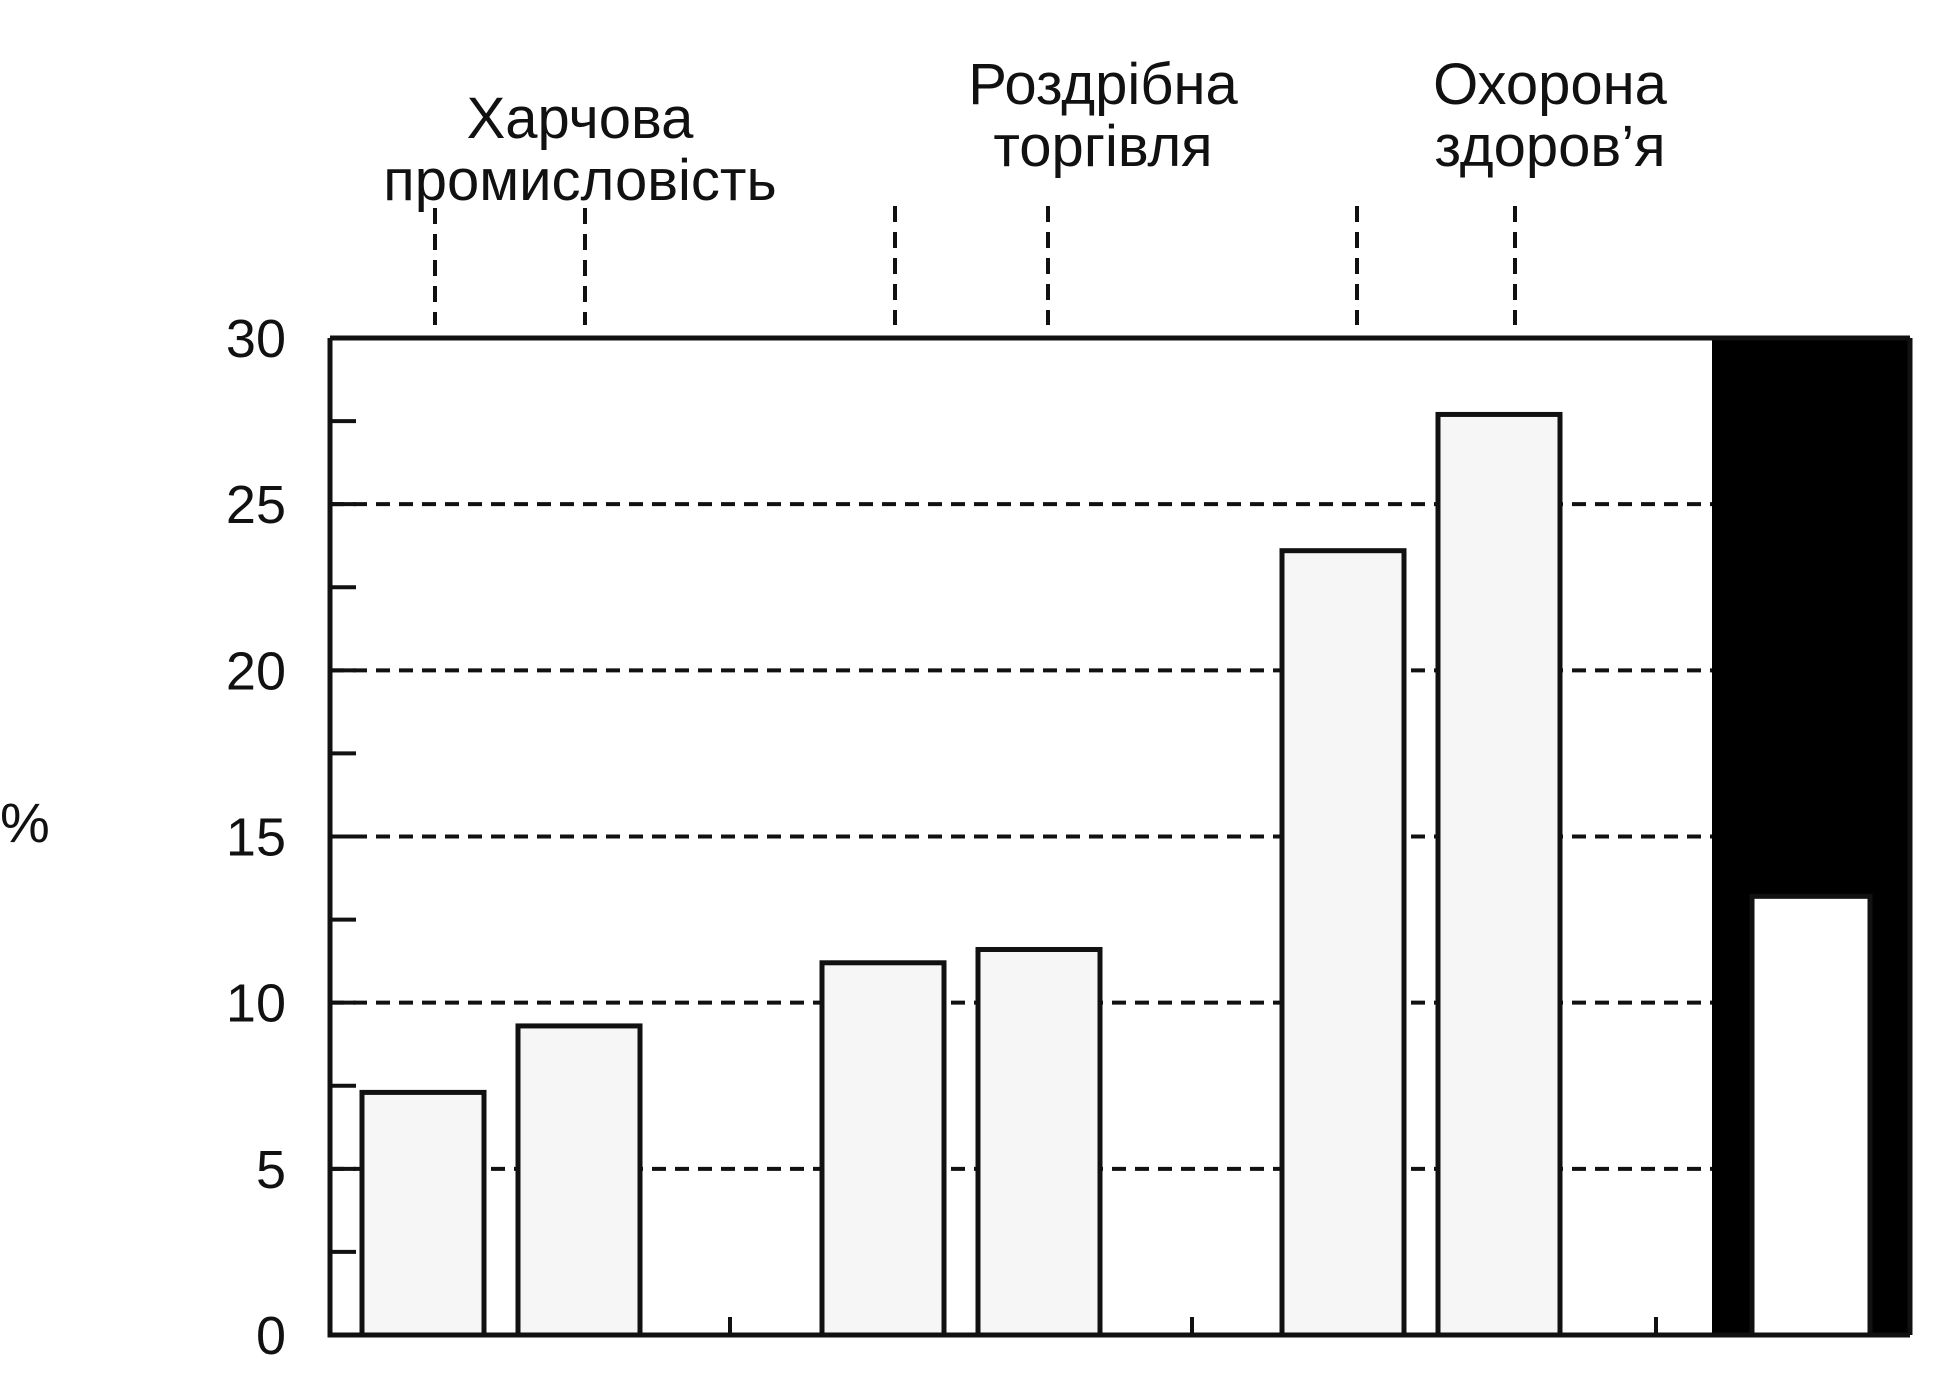  What do you see at coordinates (1811, 1115) in the screenshot?
I see `bar-highlight` at bounding box center [1811, 1115].